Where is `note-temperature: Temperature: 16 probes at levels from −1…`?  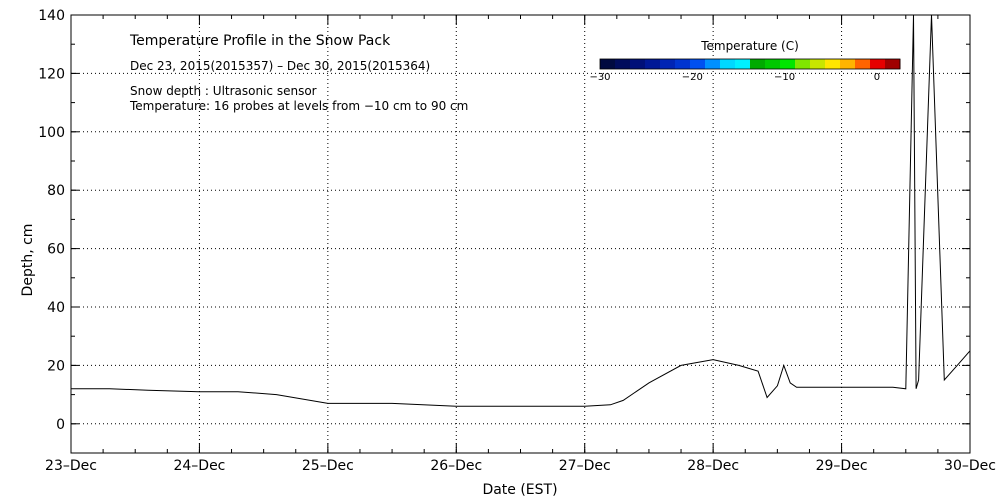 note-temperature: Temperature: 16 probes at levels from −1… is located at coordinates (298, 106).